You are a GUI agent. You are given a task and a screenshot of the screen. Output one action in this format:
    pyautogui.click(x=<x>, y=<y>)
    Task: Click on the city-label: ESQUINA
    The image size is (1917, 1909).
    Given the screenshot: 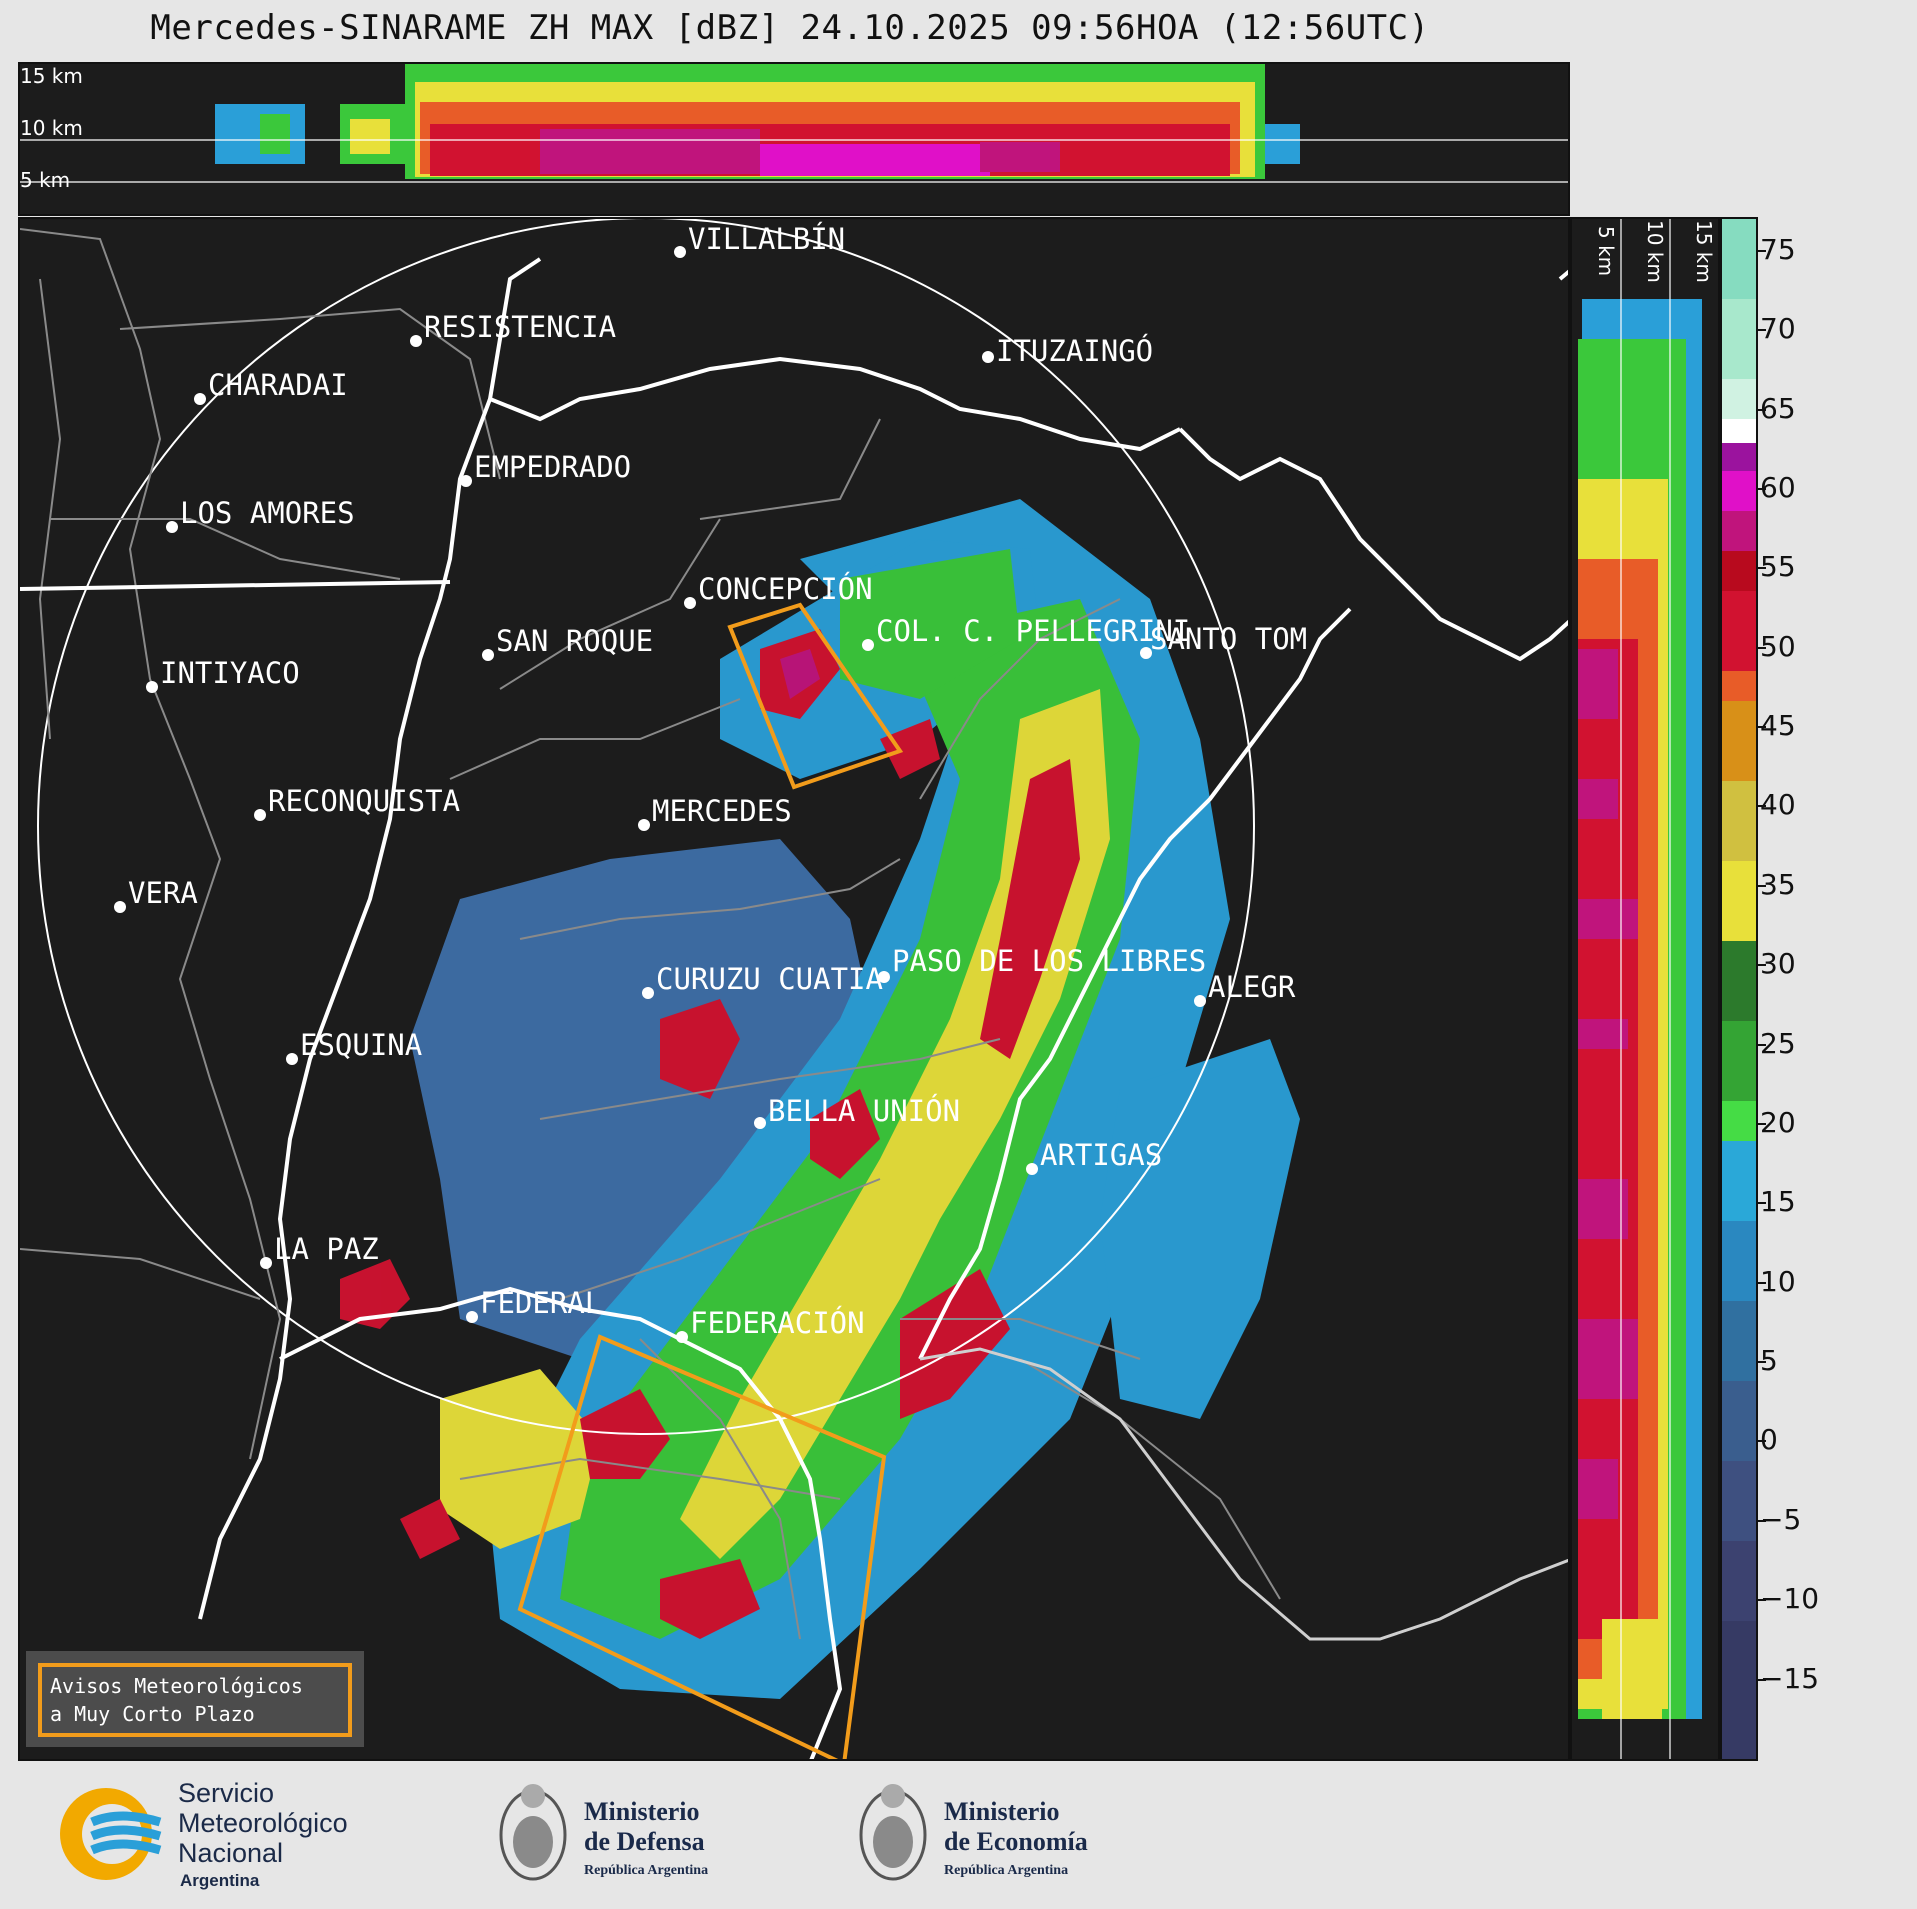 What is the action you would take?
    pyautogui.click(x=361, y=1045)
    